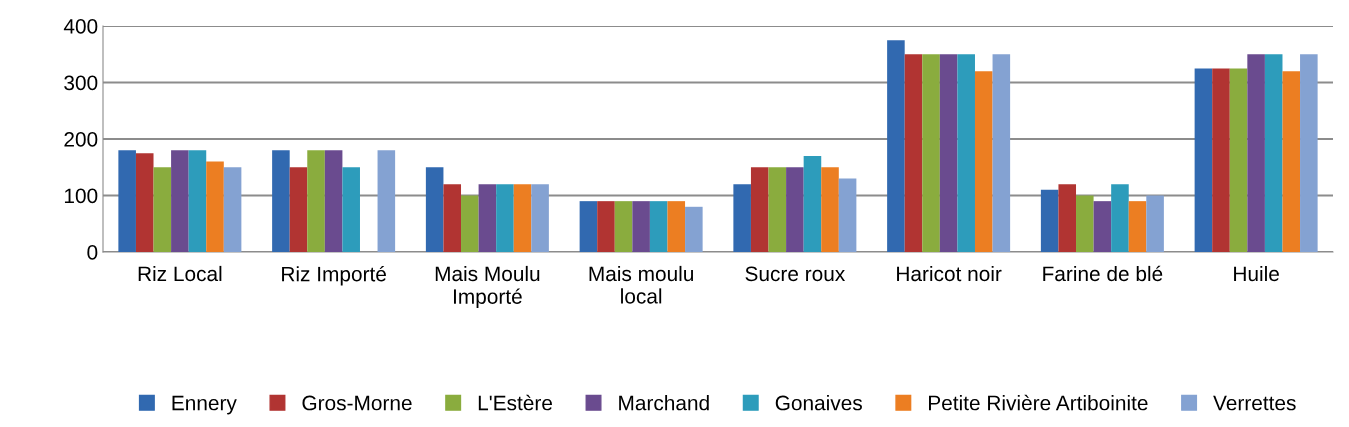 Image resolution: width=1349 pixels, height=427 pixels. Describe the element at coordinates (949, 273) in the screenshot. I see `x-tick-label: Haricot noir` at that location.